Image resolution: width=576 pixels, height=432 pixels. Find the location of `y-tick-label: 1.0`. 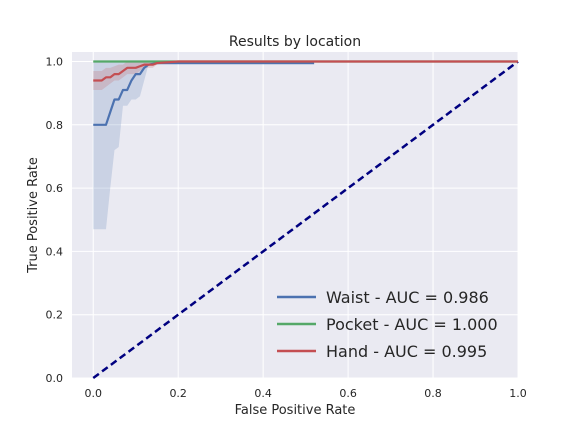

y-tick-label: 1.0 is located at coordinates (55, 61).